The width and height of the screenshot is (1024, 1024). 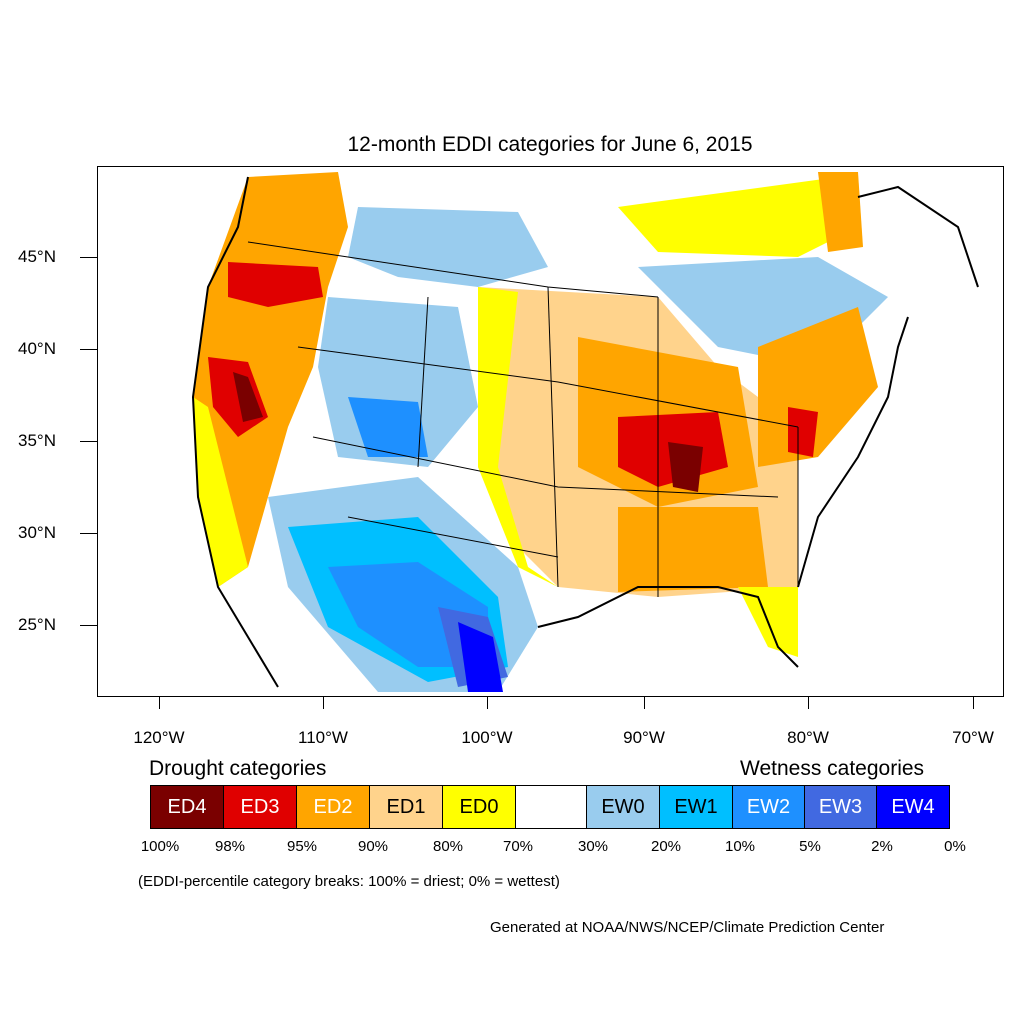 What do you see at coordinates (696, 807) in the screenshot?
I see `legend-ew1: EW1` at bounding box center [696, 807].